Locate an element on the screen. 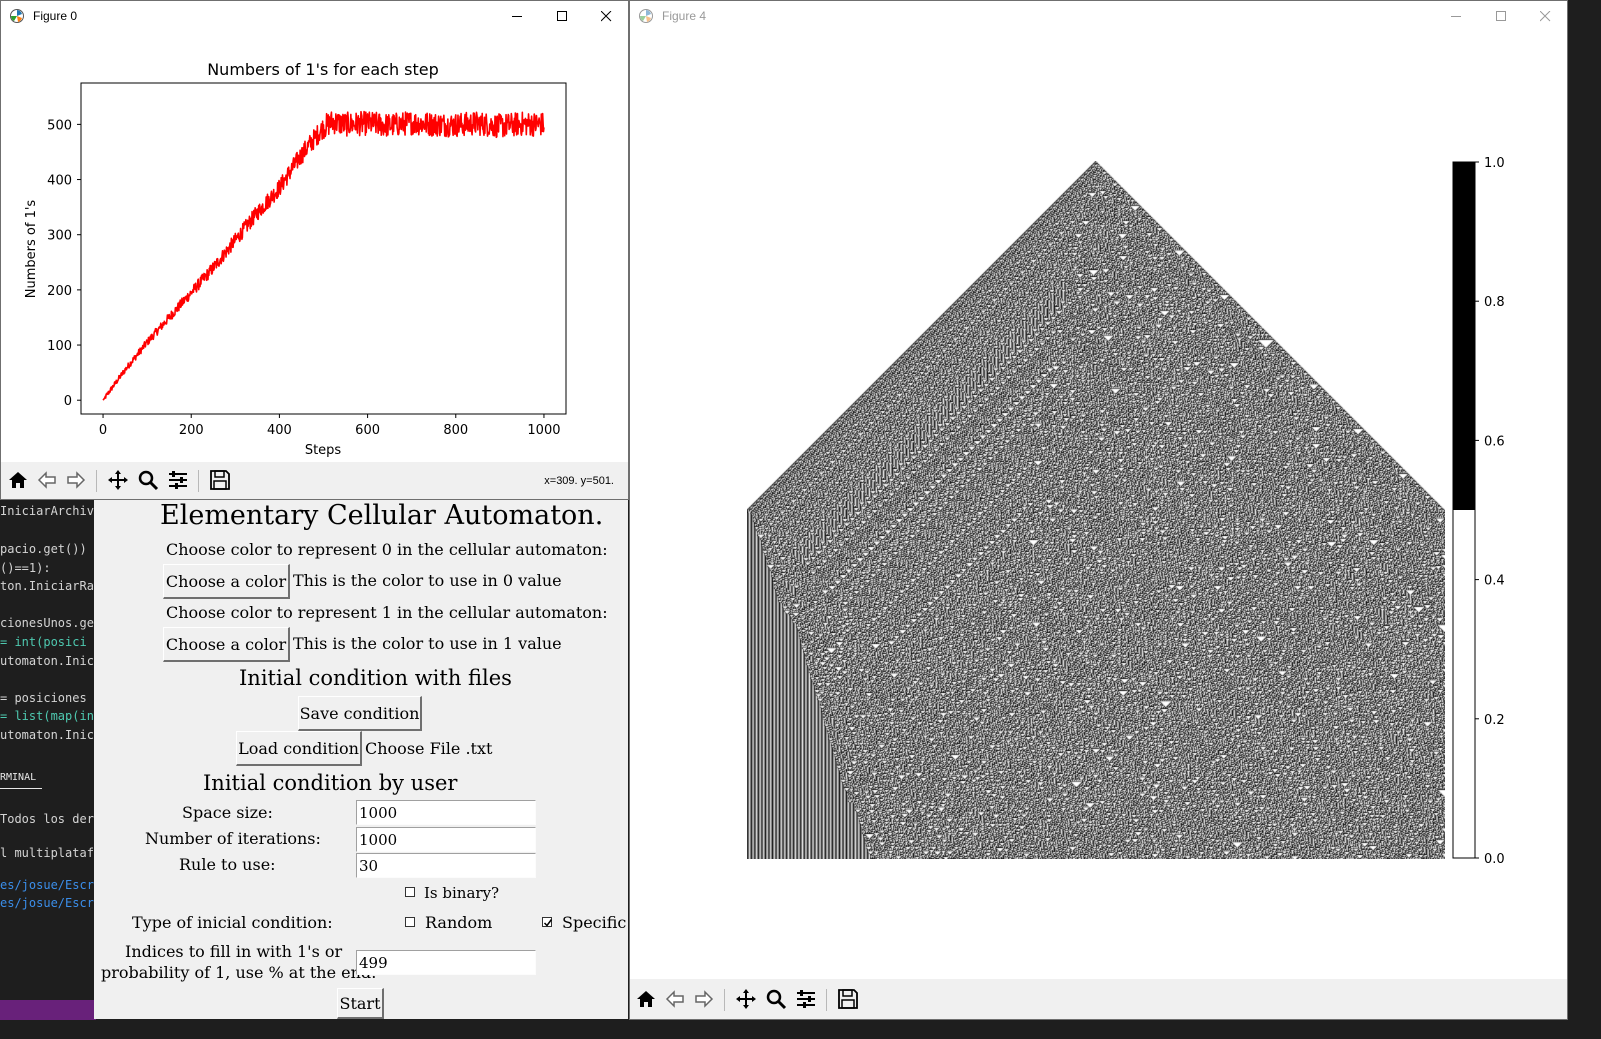 The image size is (1601, 1039). save-condition-button: Save condition is located at coordinates (360, 713).